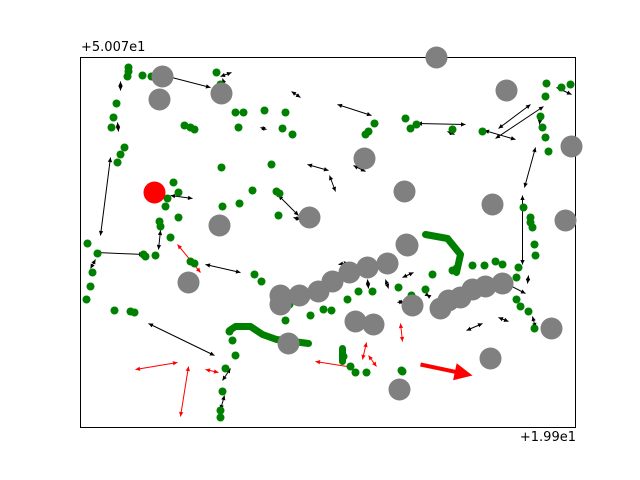 This screenshot has height=480, width=640. I want to click on edge-arrowhead-11-a, so click(238, 271).